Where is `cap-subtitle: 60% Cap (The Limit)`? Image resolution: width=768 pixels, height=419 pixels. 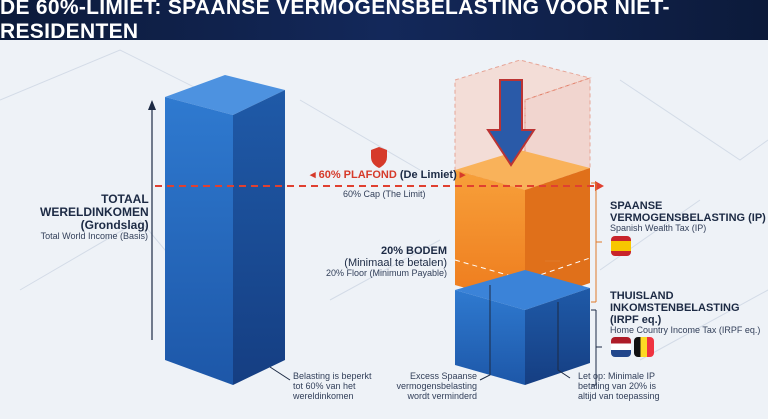
cap-subtitle: 60% Cap (The Limit) is located at coordinates (384, 194).